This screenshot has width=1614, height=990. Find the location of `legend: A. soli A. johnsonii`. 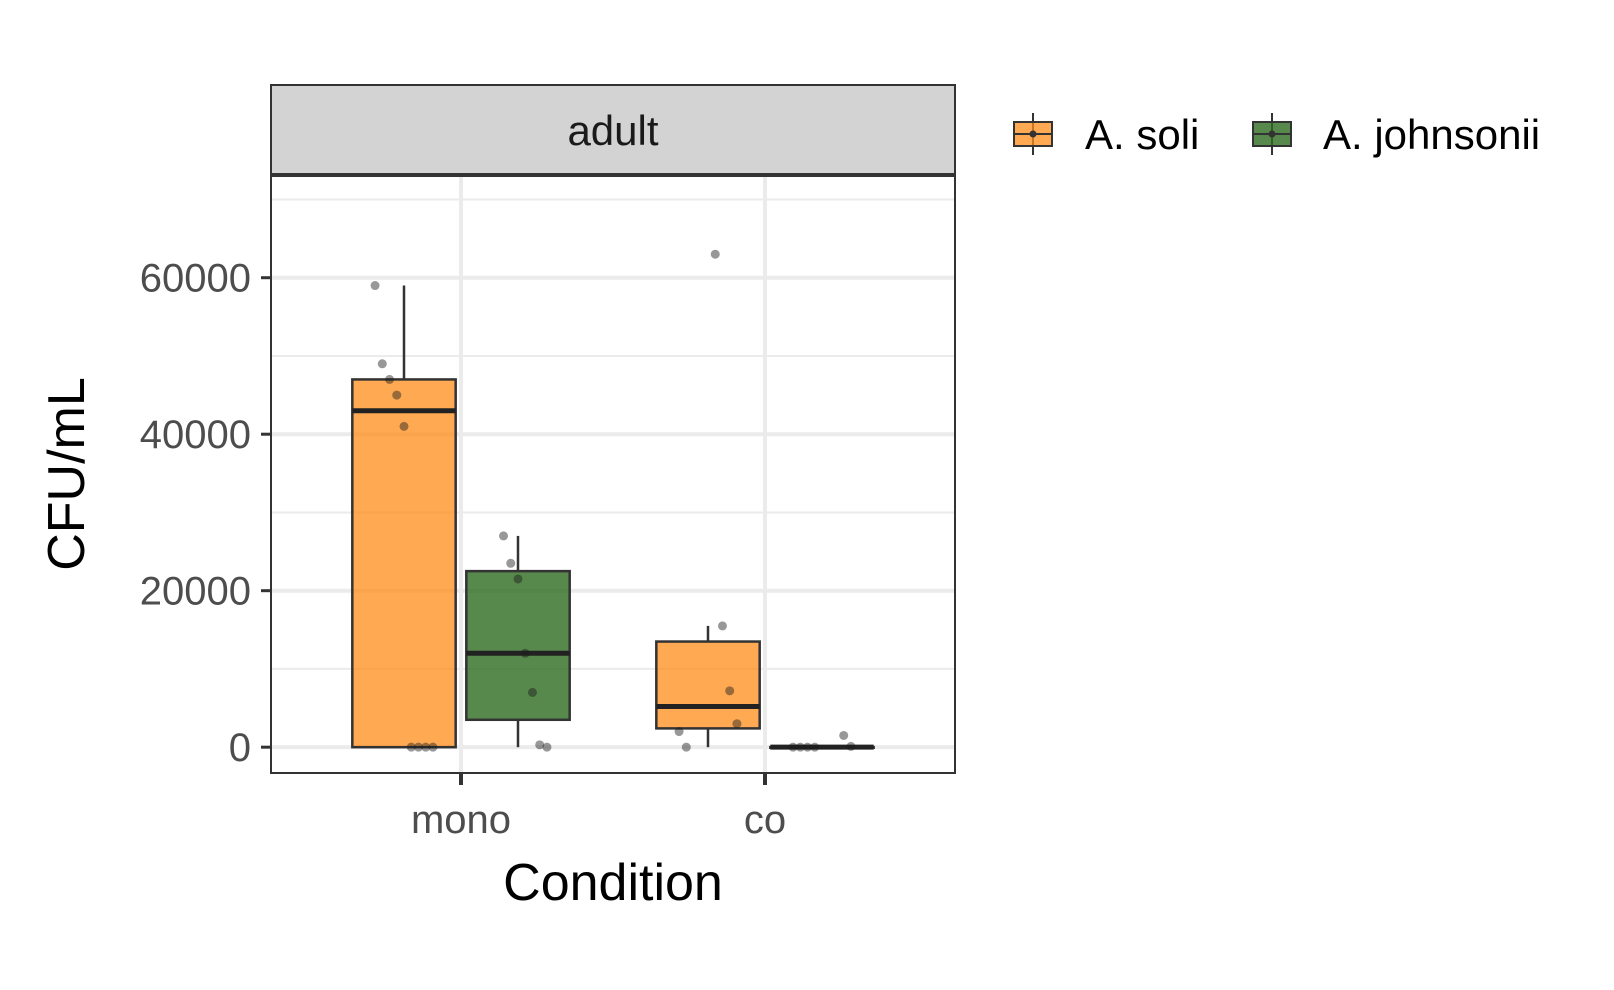

legend: A. soli A. johnsonii is located at coordinates (1276, 134).